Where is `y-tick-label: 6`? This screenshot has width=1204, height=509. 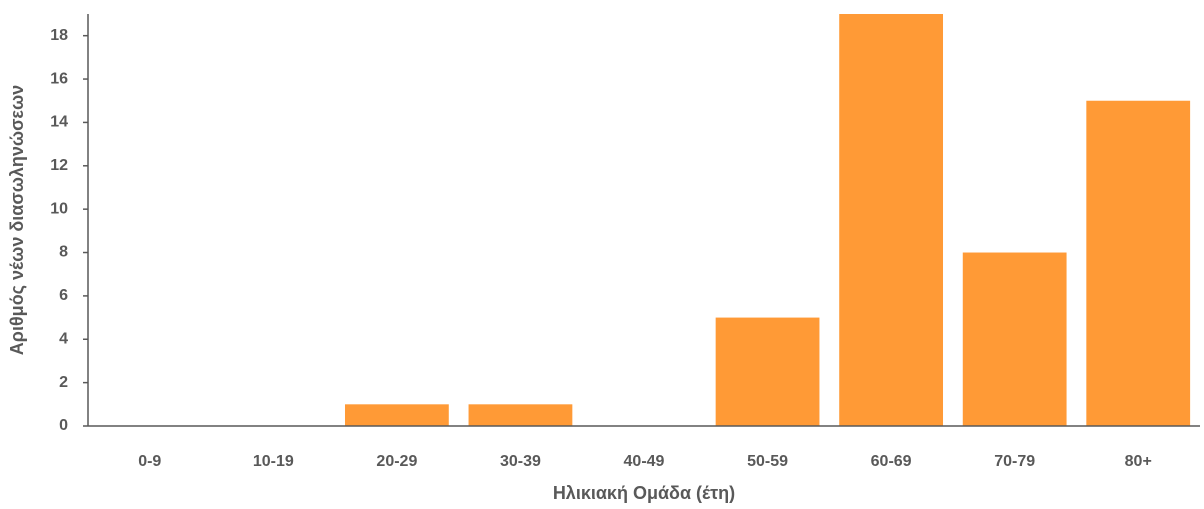 y-tick-label: 6 is located at coordinates (63, 295).